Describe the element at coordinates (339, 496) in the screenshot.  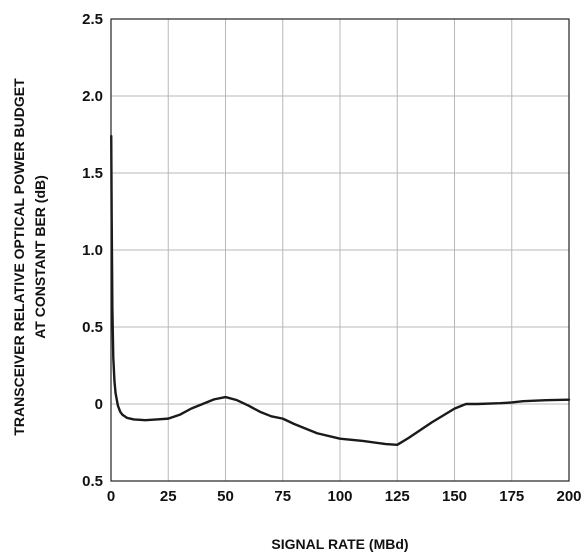
I see `x-tick-label: 100` at that location.